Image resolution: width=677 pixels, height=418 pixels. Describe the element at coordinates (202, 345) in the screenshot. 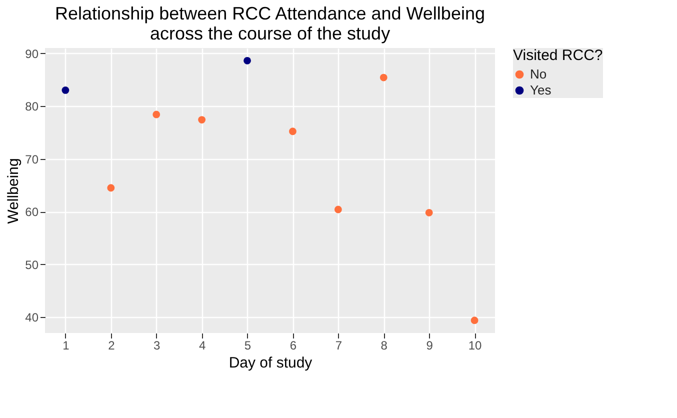

I see `x-tick-label: 4` at that location.